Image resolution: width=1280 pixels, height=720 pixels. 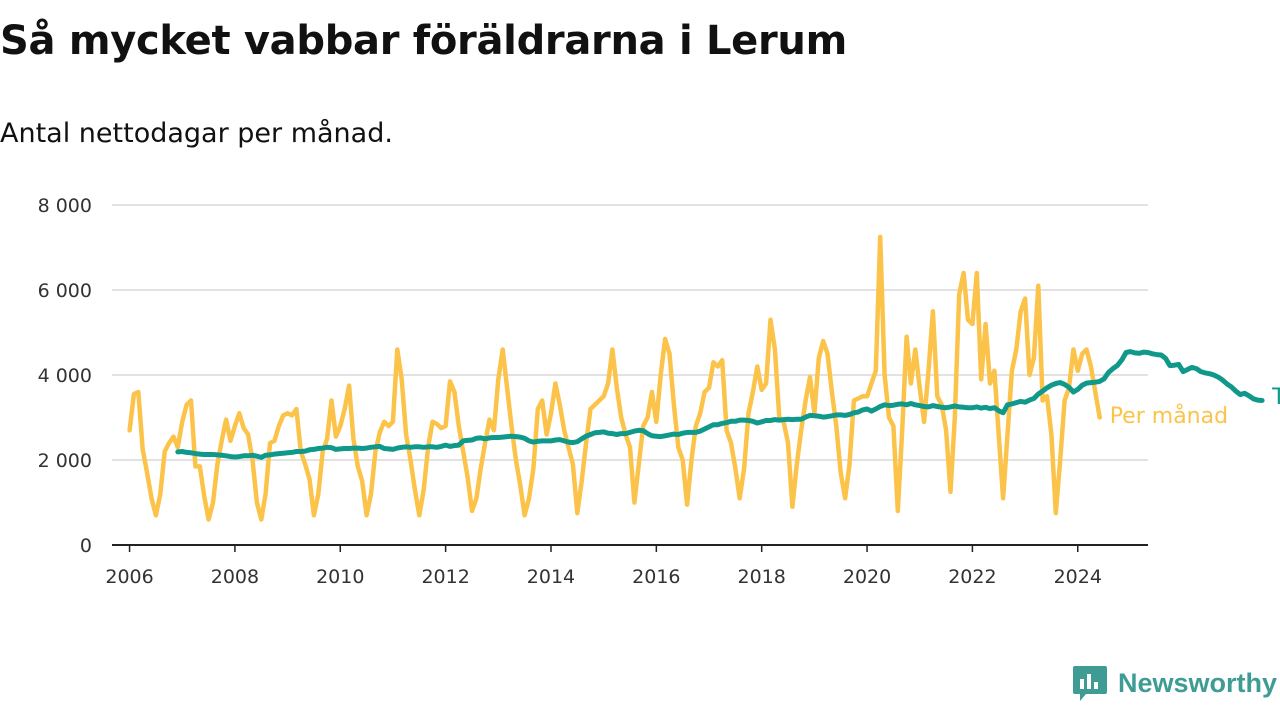 What do you see at coordinates (1169, 416) in the screenshot?
I see `series-label: Per månad` at bounding box center [1169, 416].